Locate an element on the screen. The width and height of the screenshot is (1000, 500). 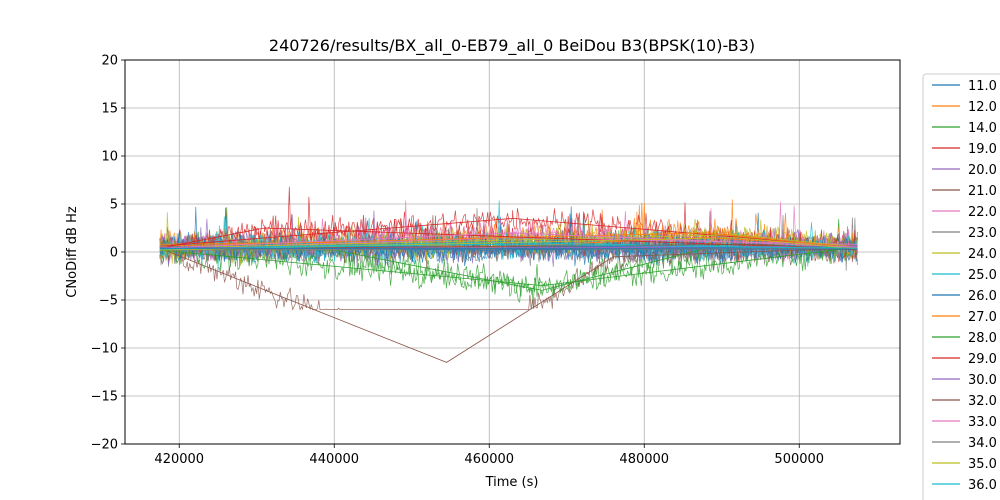
series-anchor-36.0 is located at coordinates (508, 246).